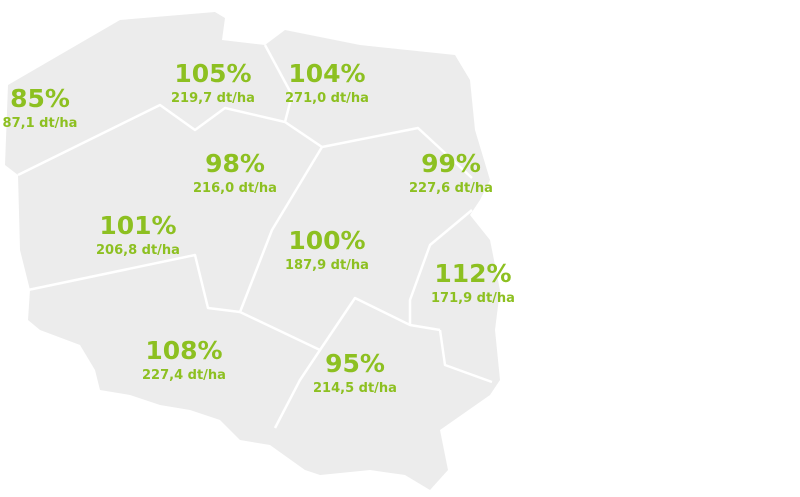 Image resolution: width=800 pixels, height=497 pixels. I want to click on region-percent: 98%, so click(235, 163).